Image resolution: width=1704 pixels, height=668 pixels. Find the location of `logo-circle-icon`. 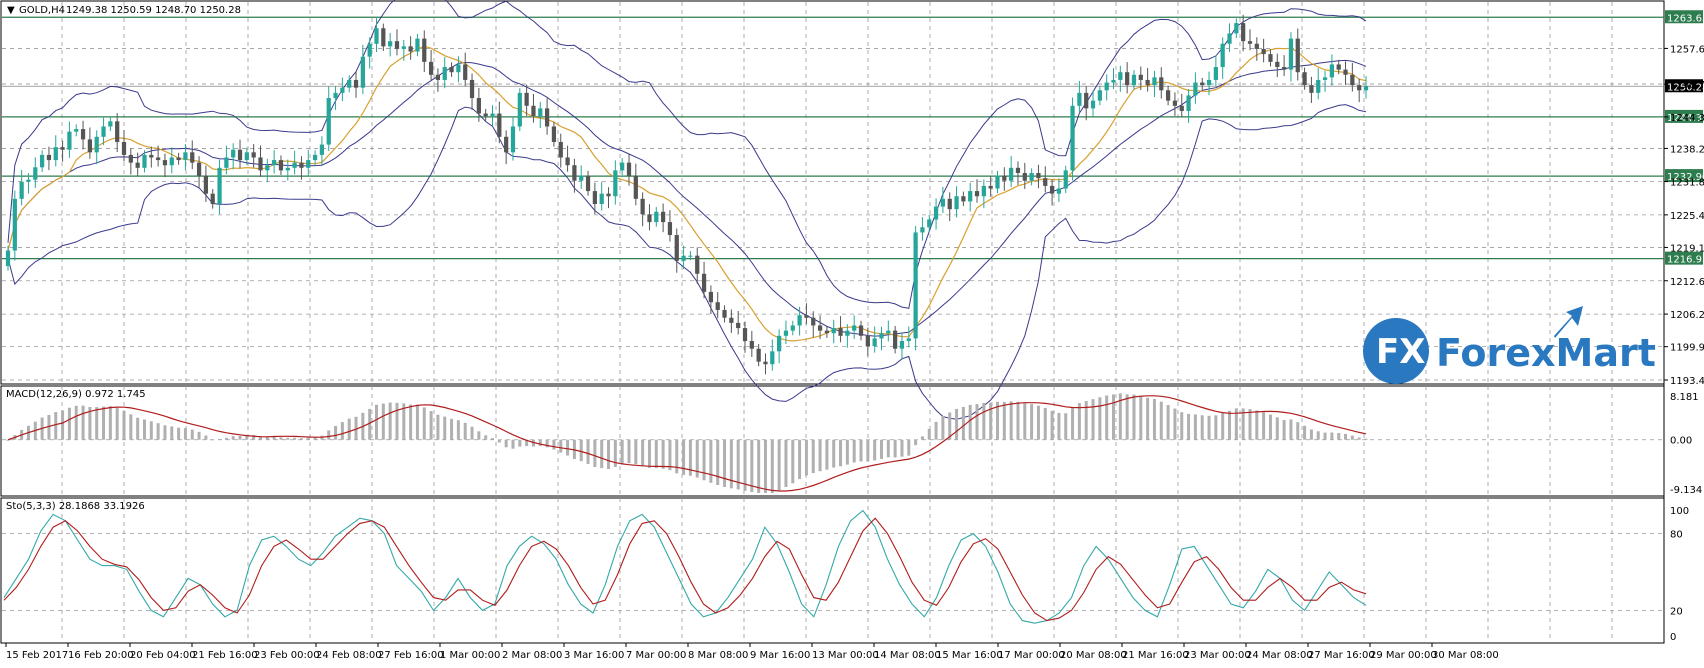

logo-circle-icon is located at coordinates (1396, 351).